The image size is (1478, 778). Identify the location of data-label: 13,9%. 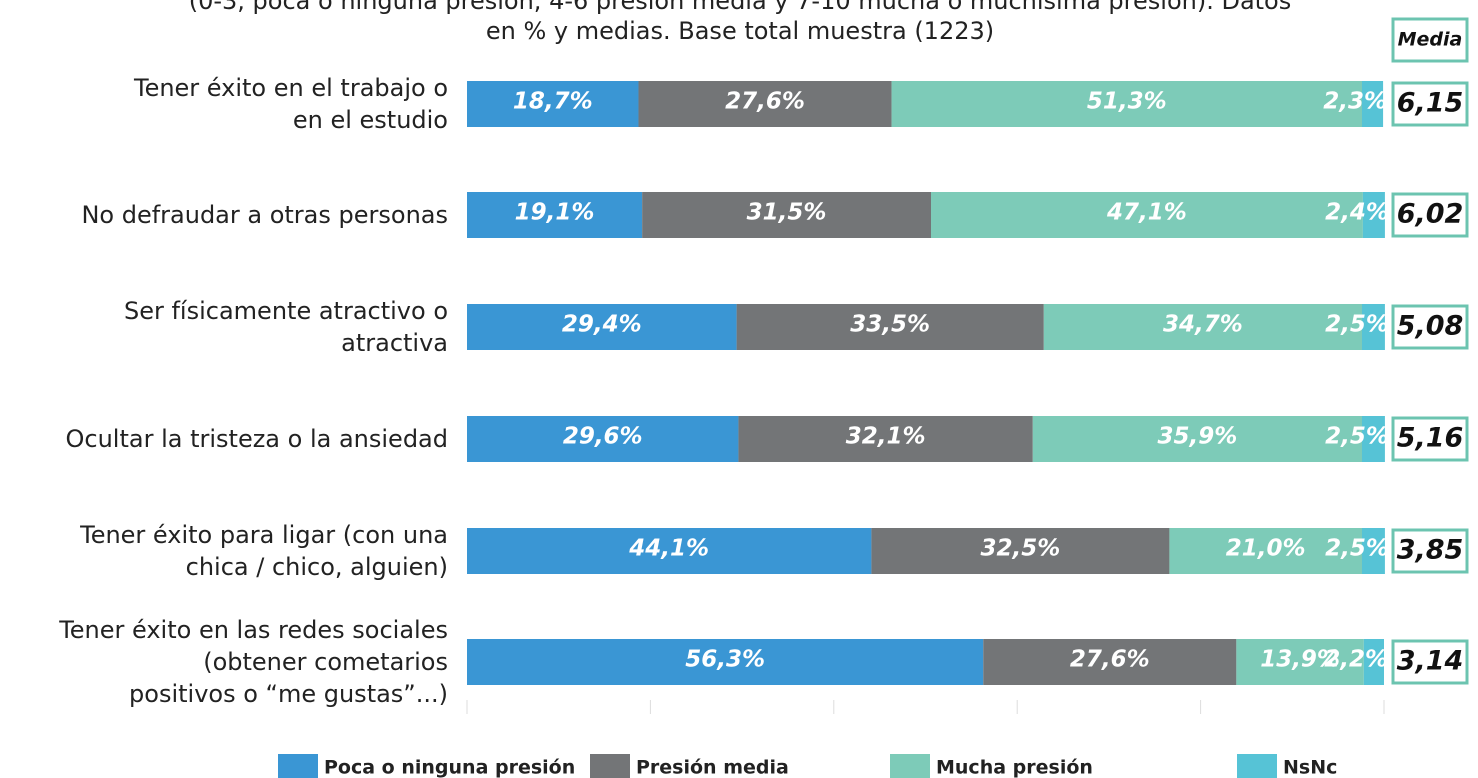
(1300, 660).